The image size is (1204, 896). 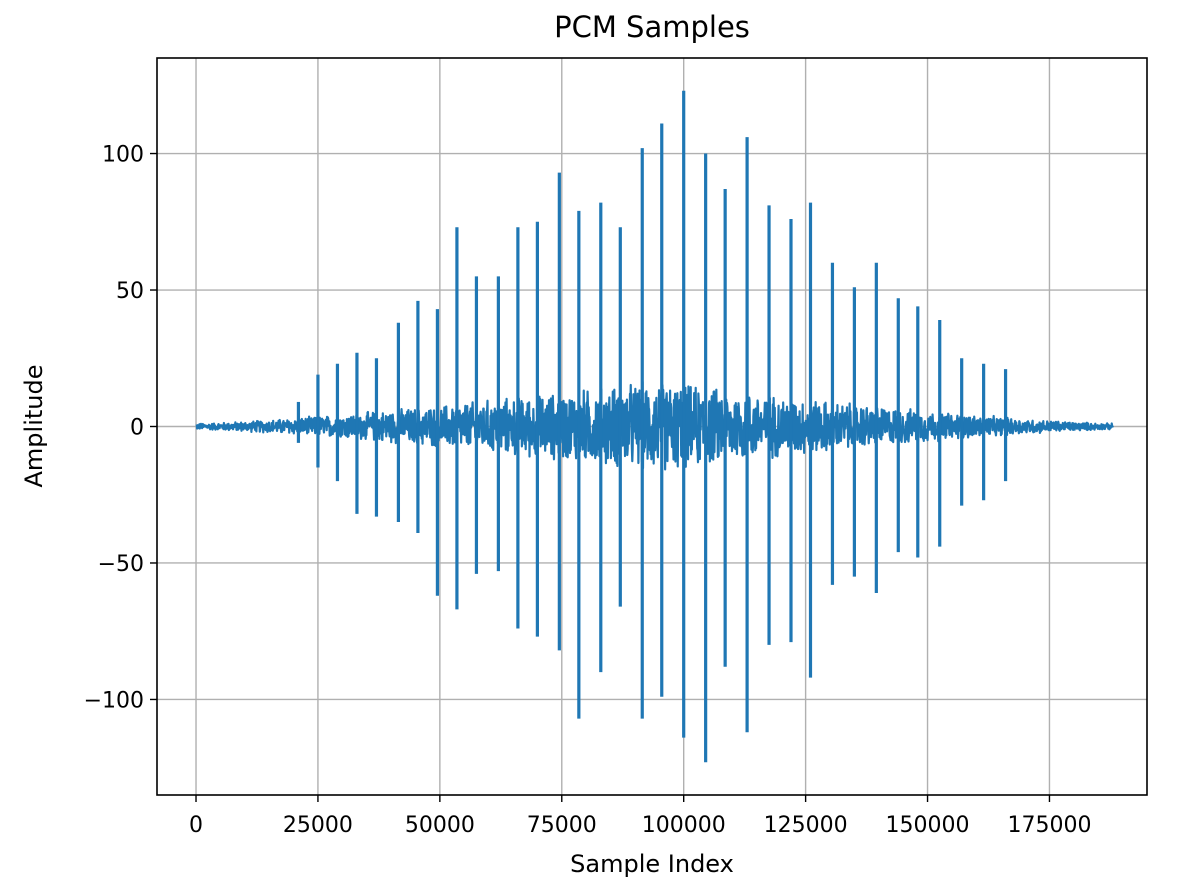 What do you see at coordinates (130, 291) in the screenshot?
I see `y-tick-label: 50` at bounding box center [130, 291].